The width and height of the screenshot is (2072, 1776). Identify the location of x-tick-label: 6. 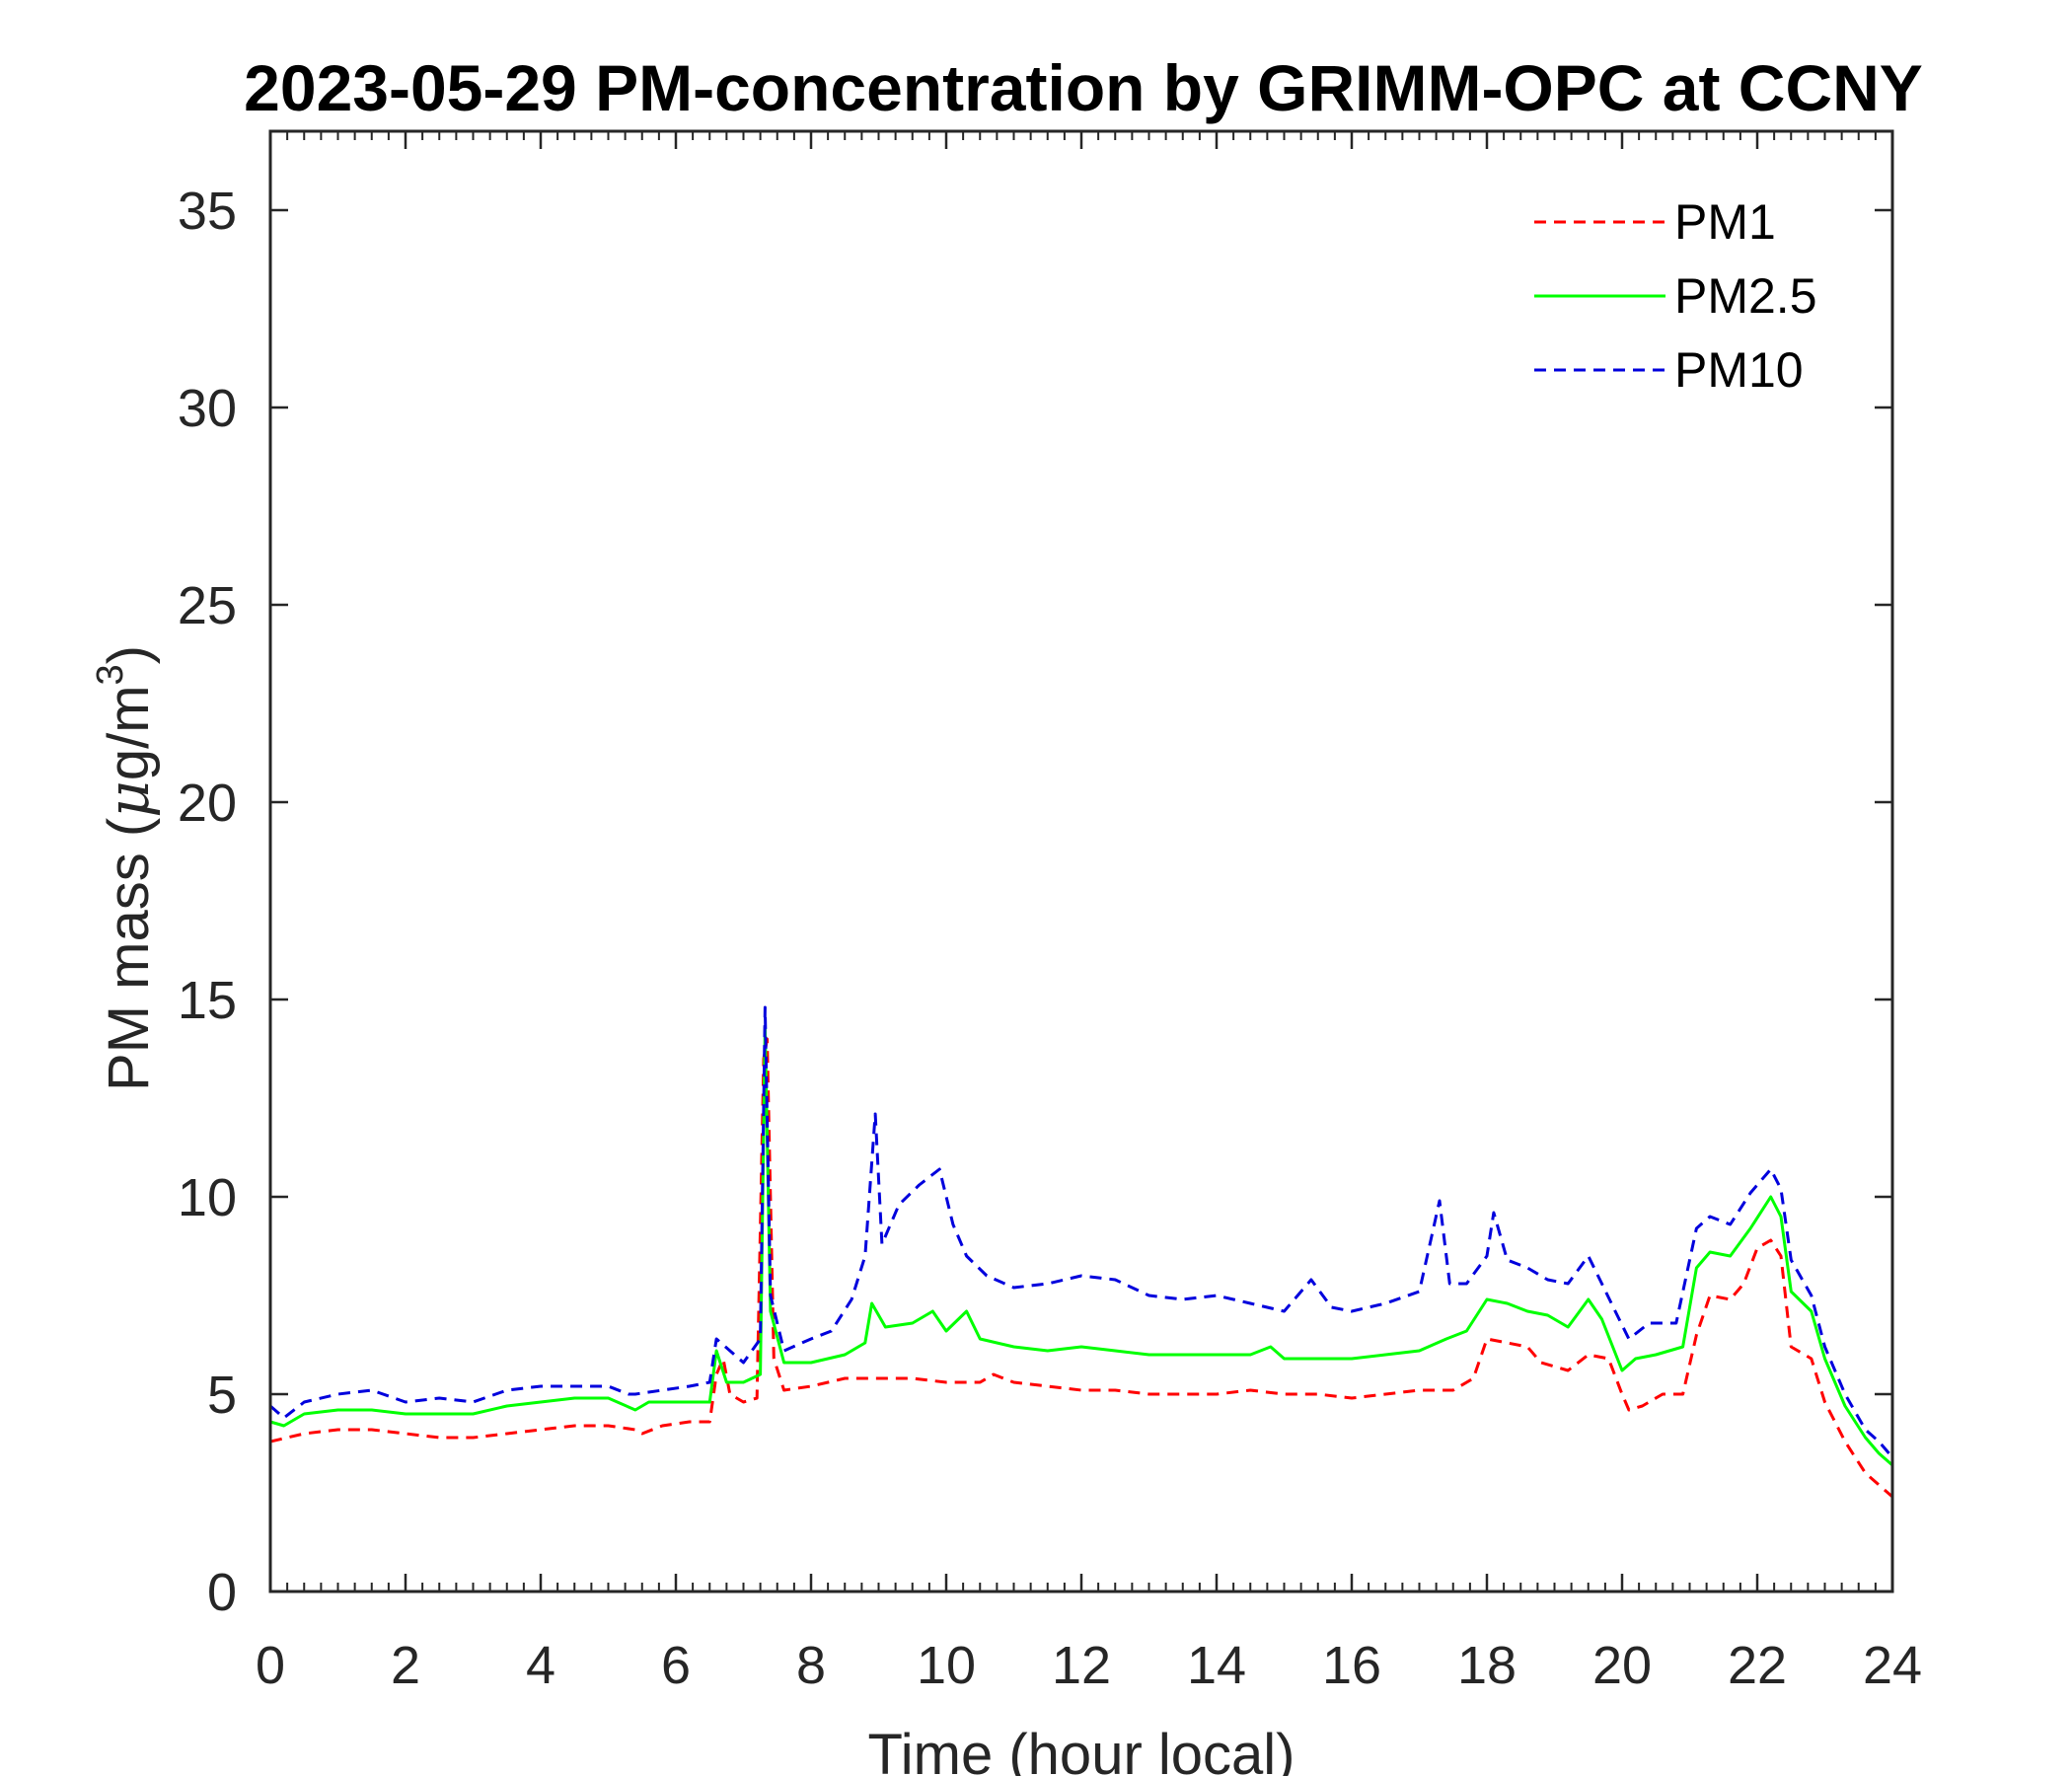
(676, 1666).